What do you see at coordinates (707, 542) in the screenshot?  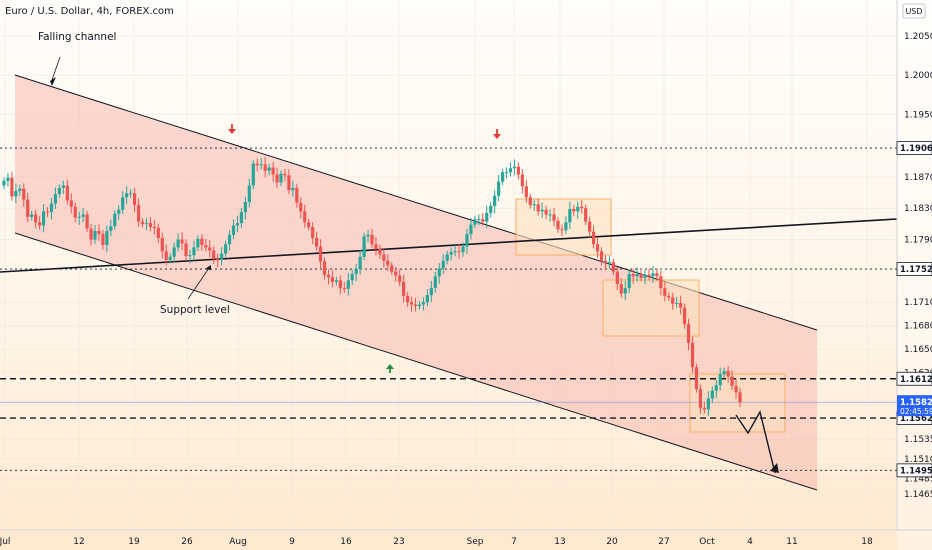 I see `time-tick-label: Oct` at bounding box center [707, 542].